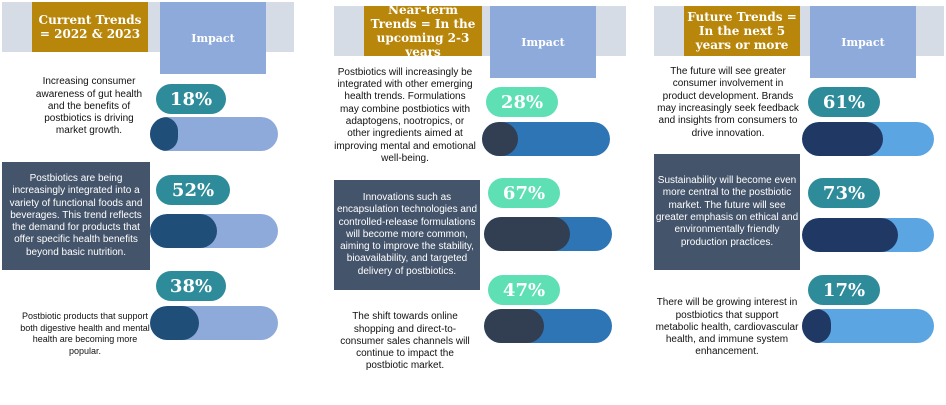 This screenshot has height=405, width=946. Describe the element at coordinates (193, 190) in the screenshot. I see `impact-percent: 52%` at that location.